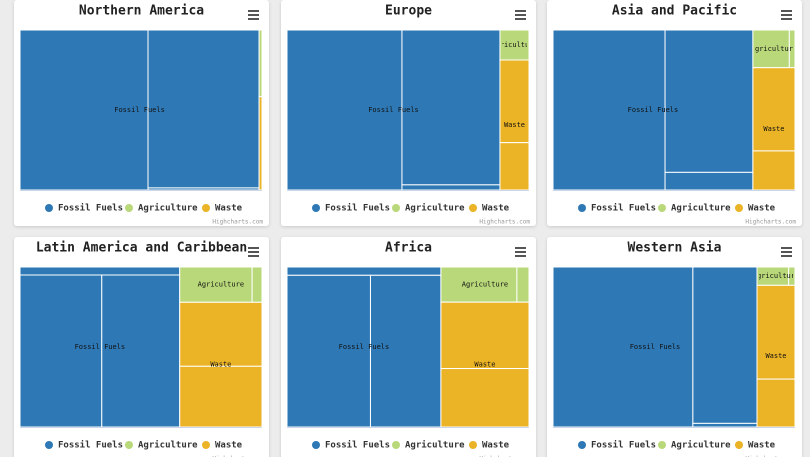  Describe the element at coordinates (141, 248) in the screenshot. I see `chart-title: Latin America and Caribbean` at that location.